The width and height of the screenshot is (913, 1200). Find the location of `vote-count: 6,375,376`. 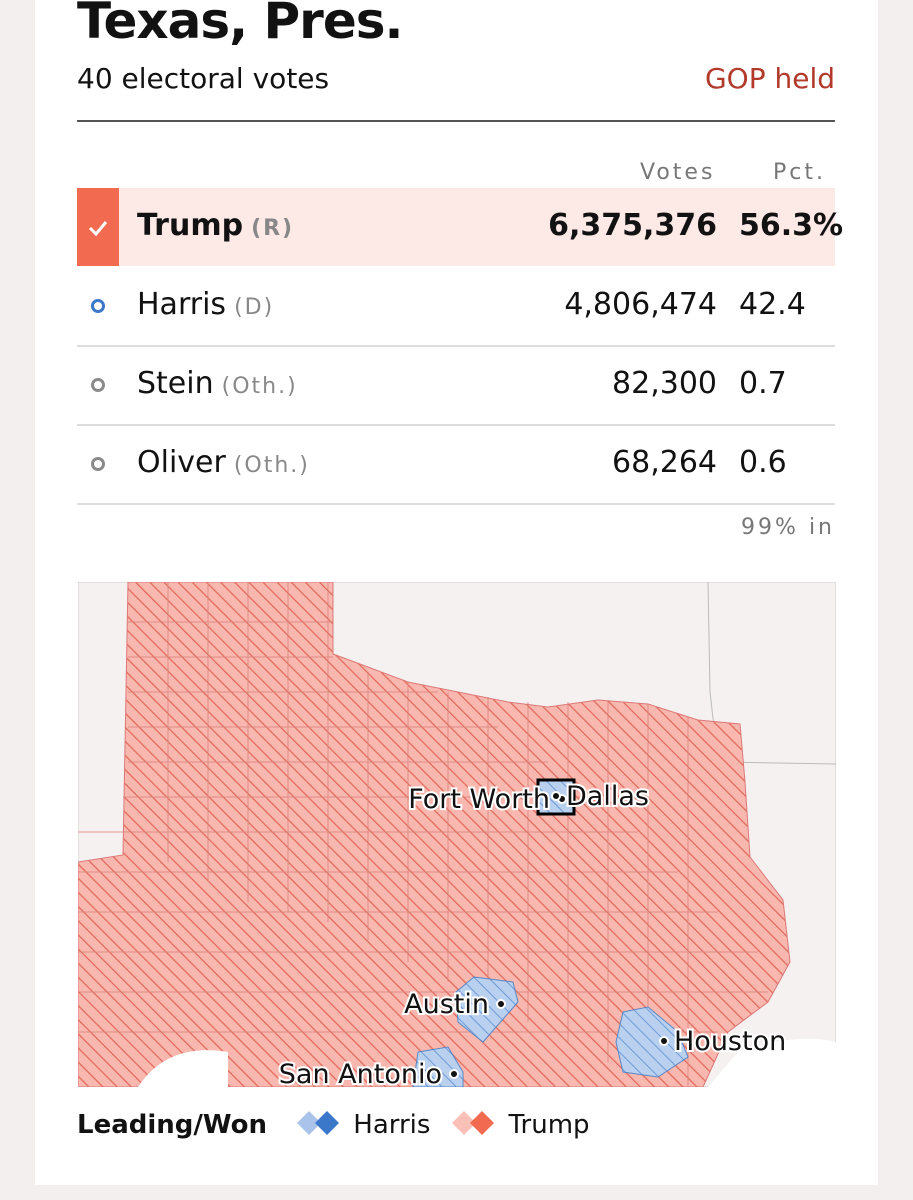

vote-count: 6,375,376 is located at coordinates (632, 225).